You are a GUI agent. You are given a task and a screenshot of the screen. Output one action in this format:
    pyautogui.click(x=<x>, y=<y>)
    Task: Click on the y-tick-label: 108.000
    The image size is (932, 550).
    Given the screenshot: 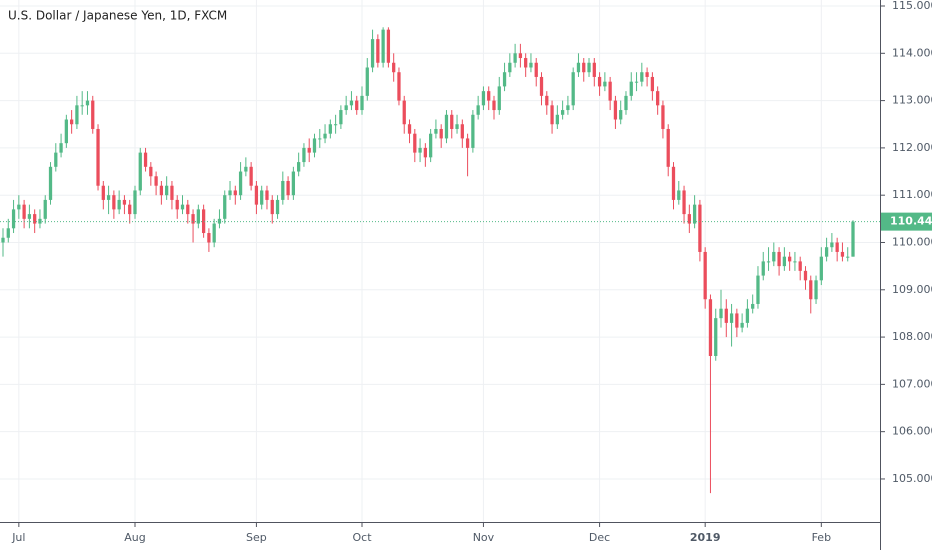 What is the action you would take?
    pyautogui.click(x=912, y=336)
    